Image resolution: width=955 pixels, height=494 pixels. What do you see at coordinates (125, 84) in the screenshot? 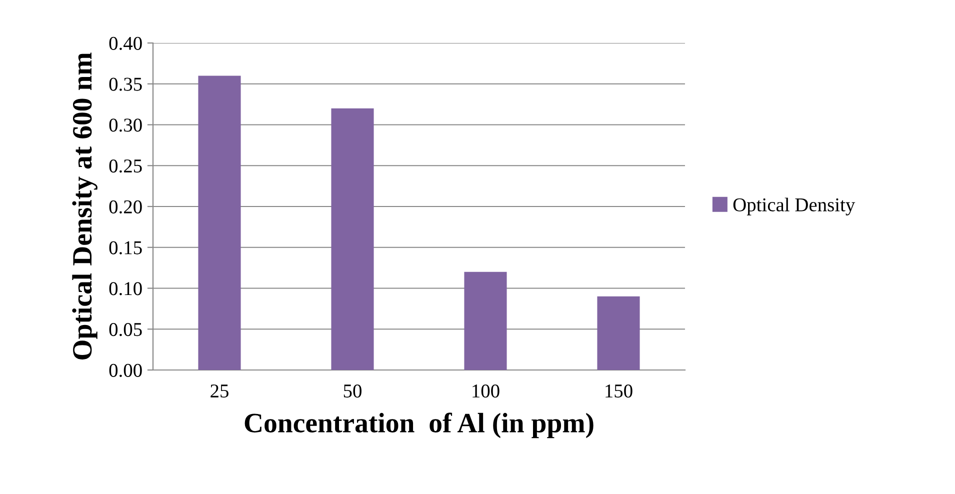
I see `y-tick-label: 0.35` at bounding box center [125, 84].